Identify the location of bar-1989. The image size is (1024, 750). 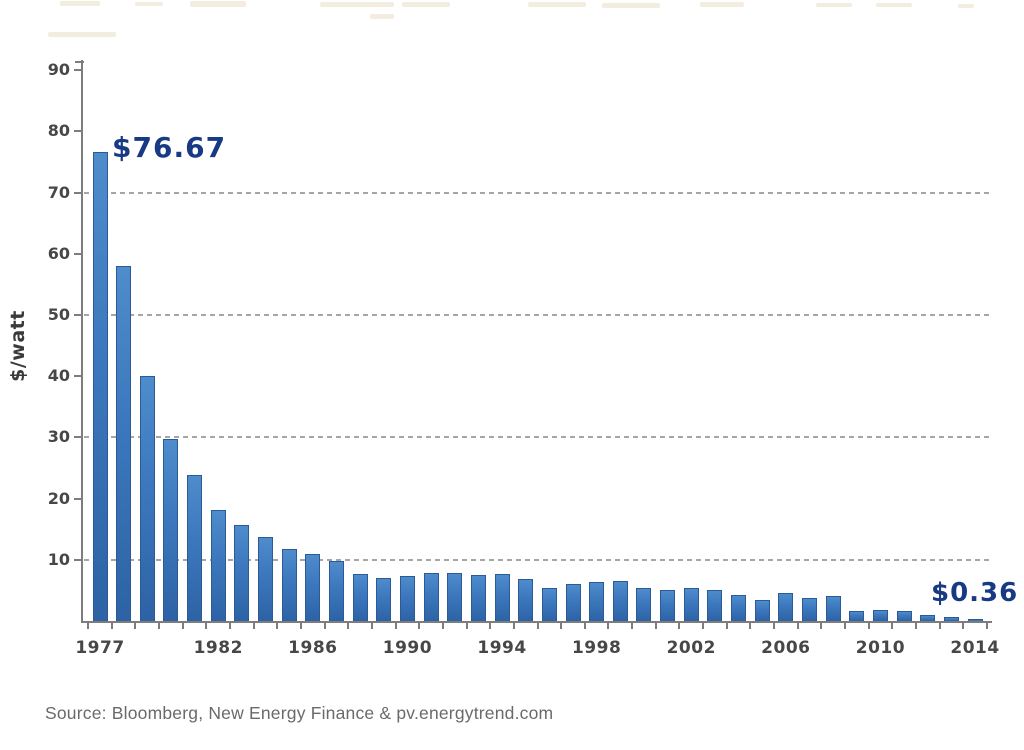
(384, 599).